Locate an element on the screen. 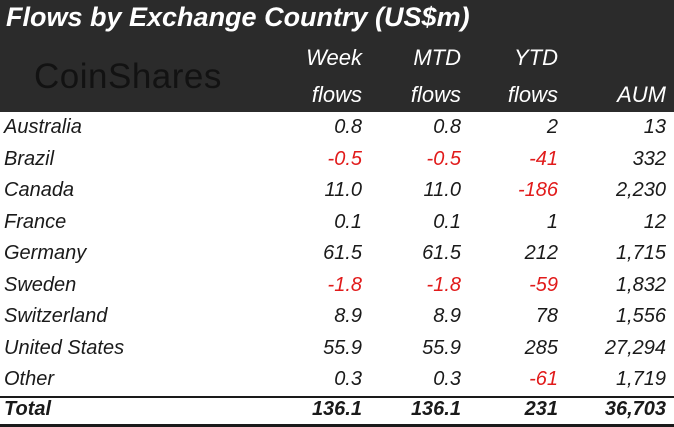 This screenshot has height=427, width=674. table-cell: 1,556 is located at coordinates (640, 316).